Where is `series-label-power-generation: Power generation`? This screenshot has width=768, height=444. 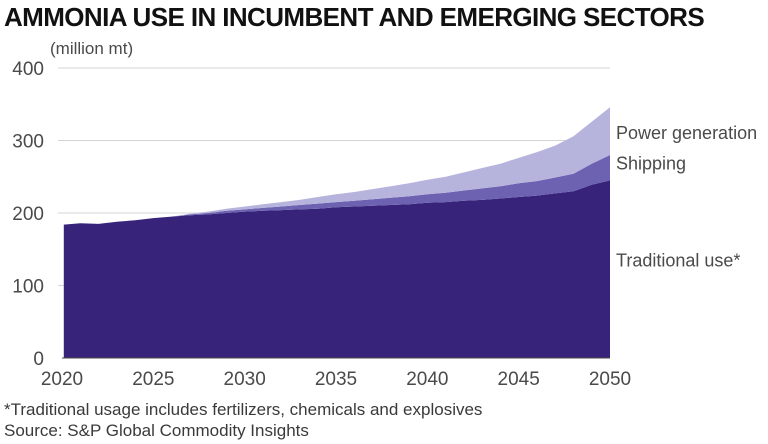
series-label-power-generation: Power generation is located at coordinates (686, 133).